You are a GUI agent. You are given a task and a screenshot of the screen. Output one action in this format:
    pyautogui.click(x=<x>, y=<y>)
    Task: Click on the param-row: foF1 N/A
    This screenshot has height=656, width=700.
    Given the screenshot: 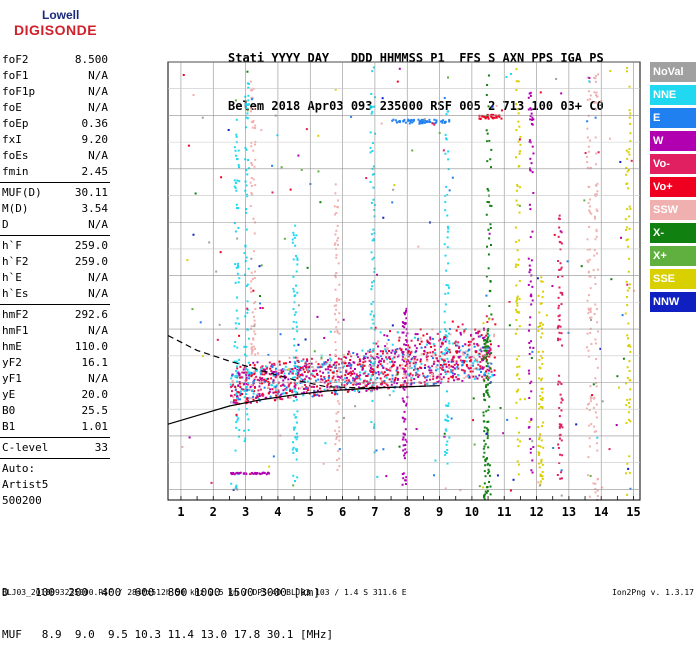 What is the action you would take?
    pyautogui.click(x=55, y=76)
    